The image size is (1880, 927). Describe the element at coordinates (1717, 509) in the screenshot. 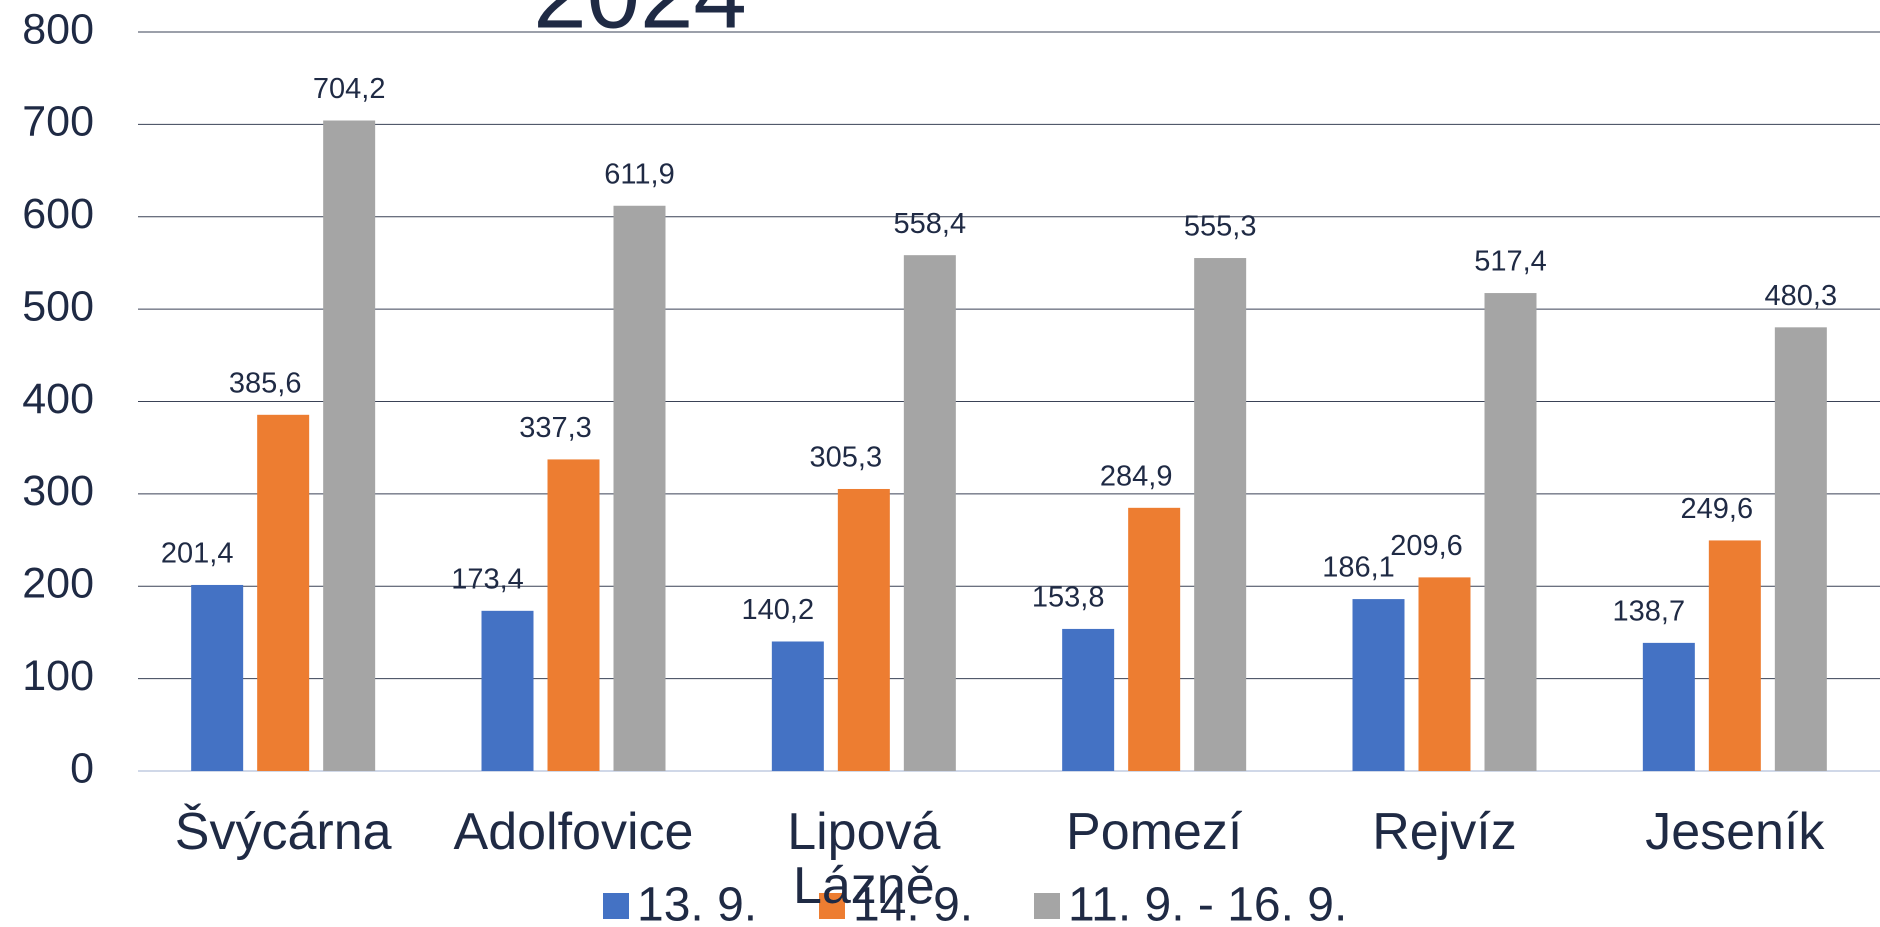

I see `data-label: 249,6` at that location.